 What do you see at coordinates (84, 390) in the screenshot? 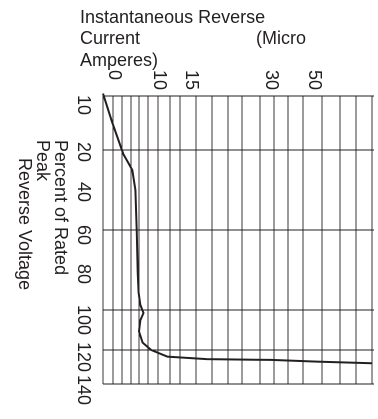
I see `y-tick-label-7: 140` at bounding box center [84, 390].